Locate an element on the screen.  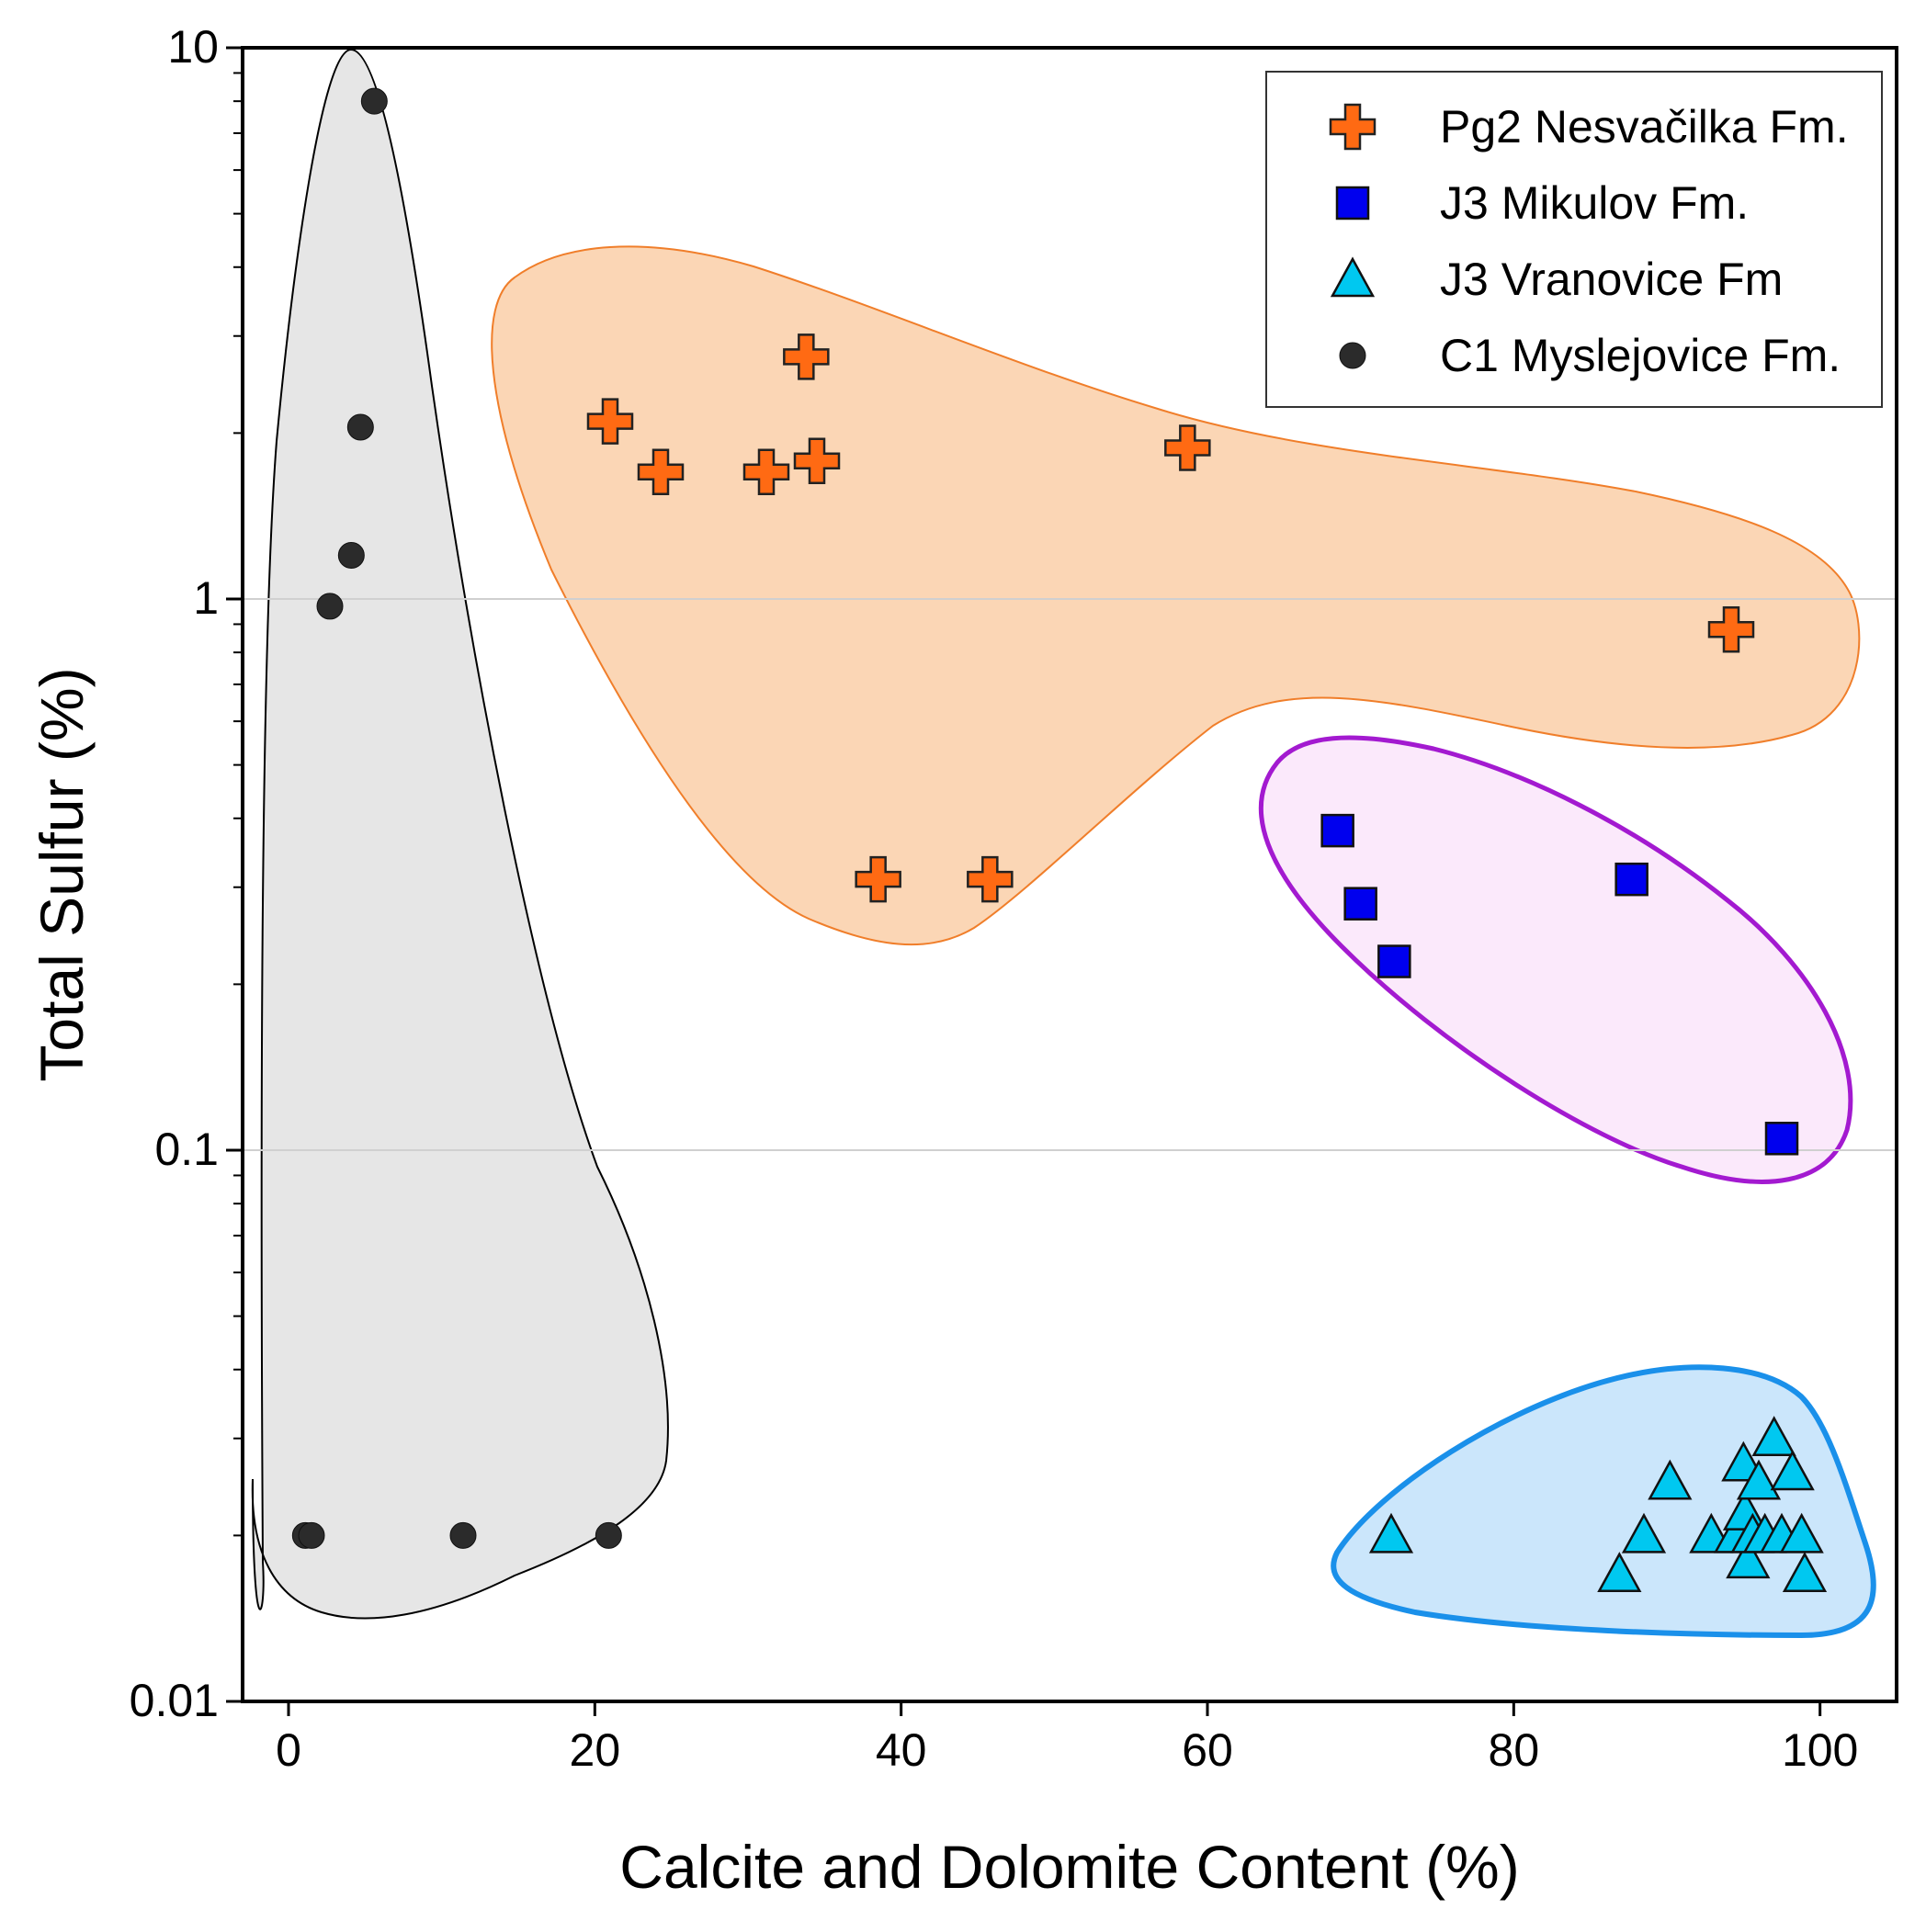
mikulov-region is located at coordinates (1555, 959).